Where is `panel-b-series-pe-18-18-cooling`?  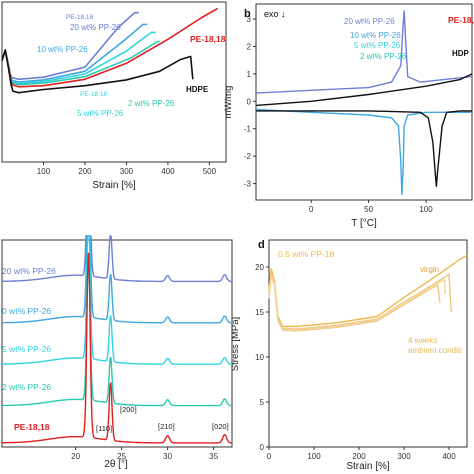
panel-b-series-pe-18-18-cooling is located at coordinates (363, 152).